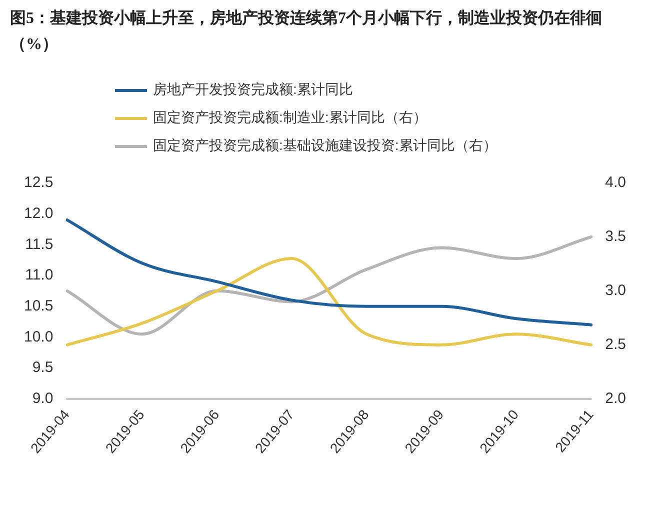 The image size is (650, 515). I want to click on y-tick-label: 9.5, so click(43, 367).